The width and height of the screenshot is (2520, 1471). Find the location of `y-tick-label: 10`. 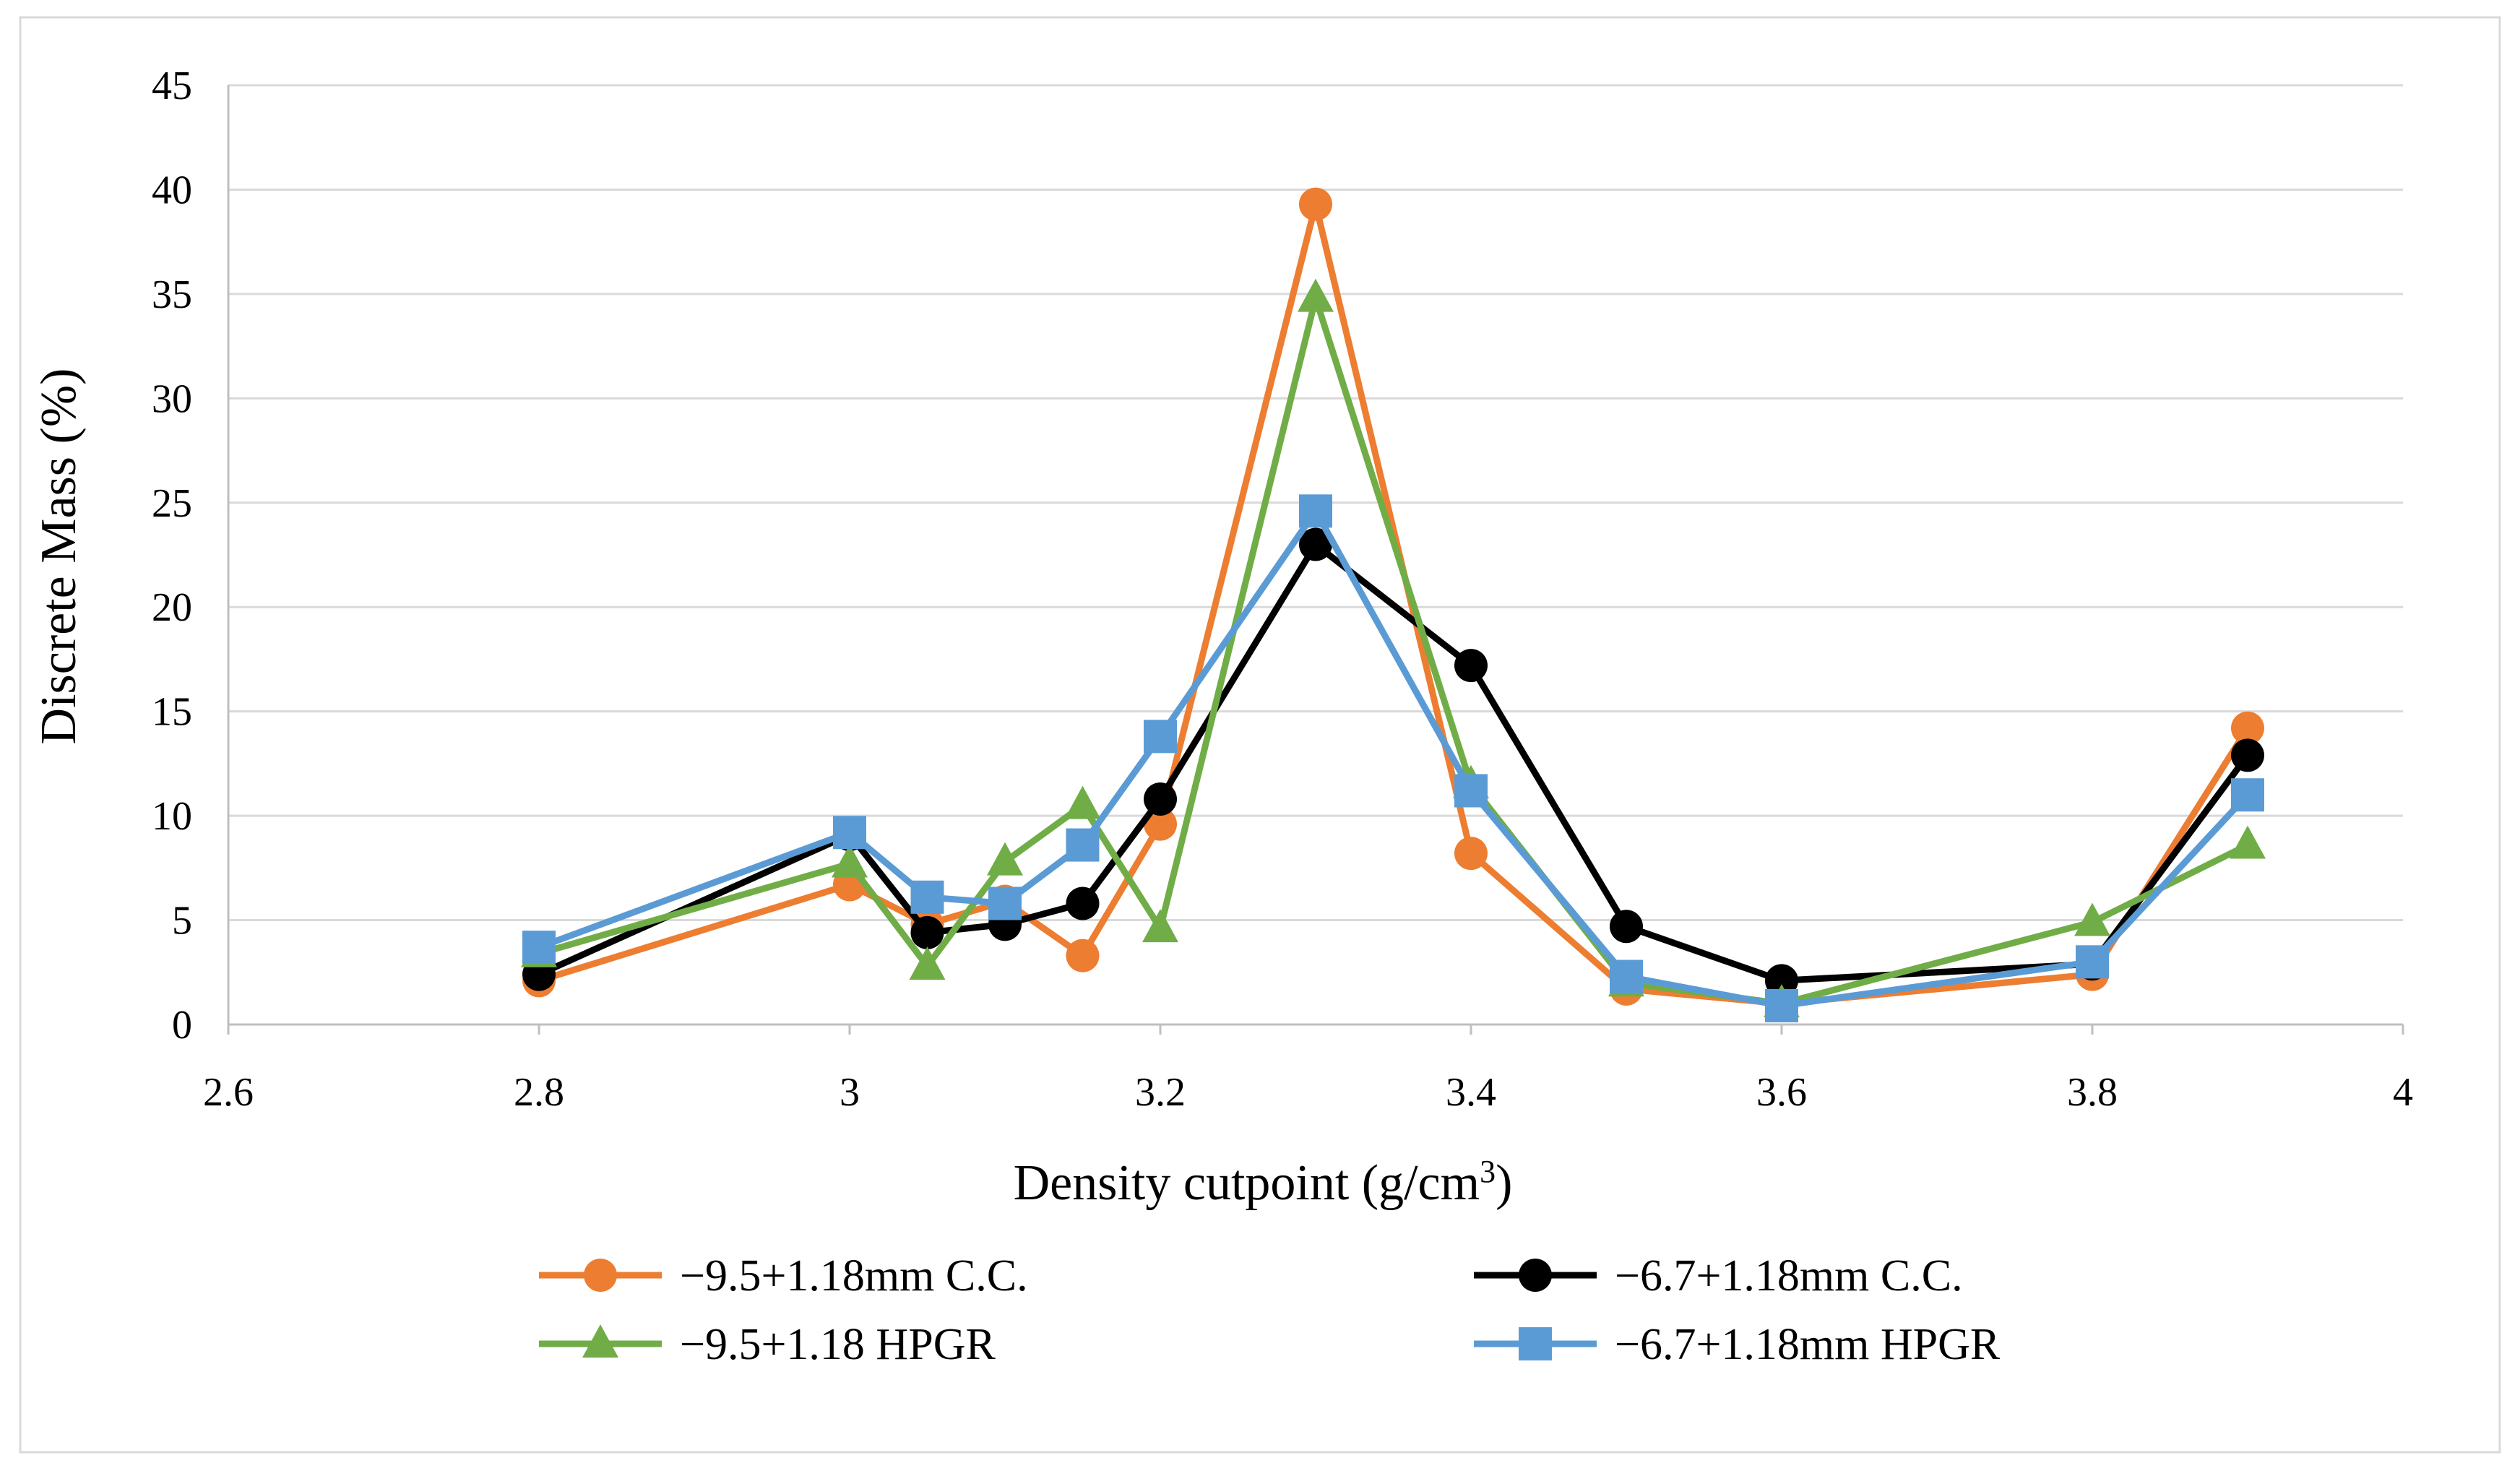

y-tick-label: 10 is located at coordinates (172, 816).